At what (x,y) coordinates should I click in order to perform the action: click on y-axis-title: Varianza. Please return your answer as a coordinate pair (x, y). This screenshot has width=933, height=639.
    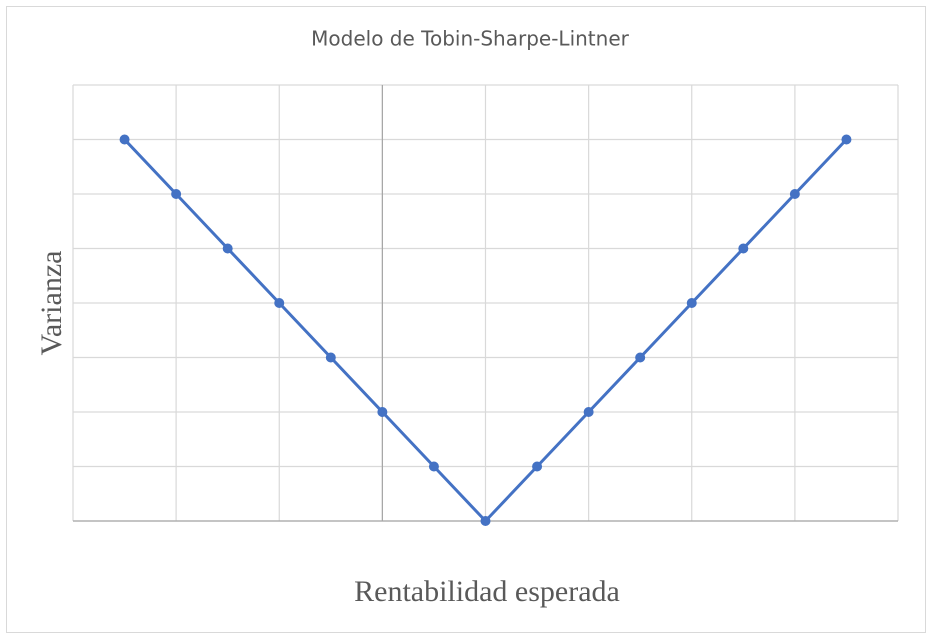
    Looking at the image, I should click on (51, 303).